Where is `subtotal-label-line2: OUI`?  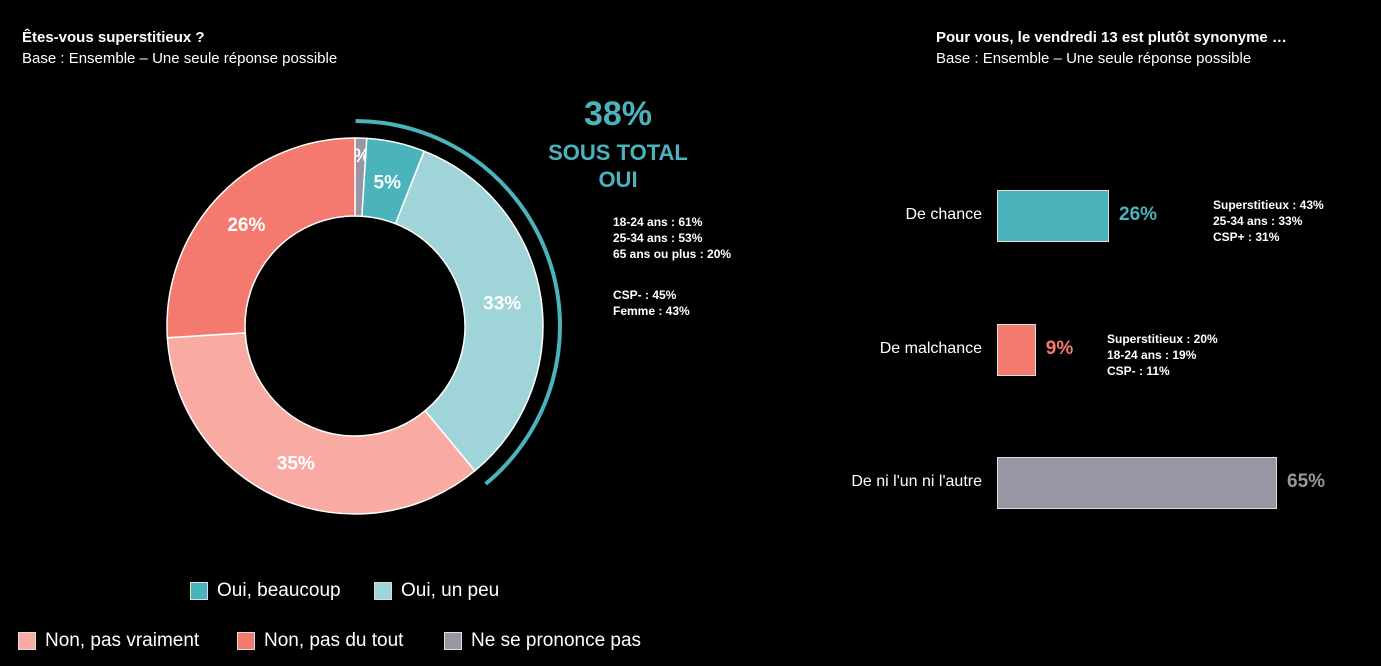 subtotal-label-line2: OUI is located at coordinates (618, 179).